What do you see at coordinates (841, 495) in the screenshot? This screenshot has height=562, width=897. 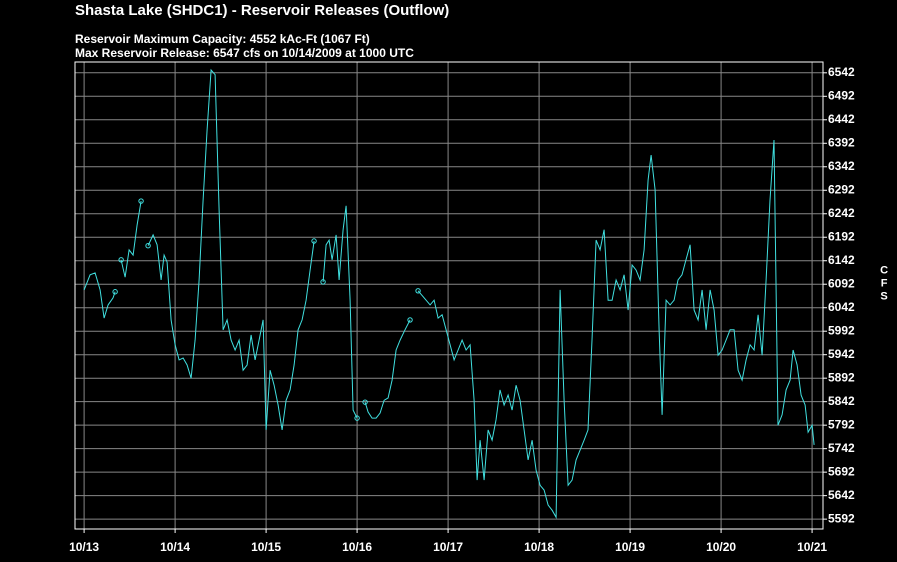 I see `y-tick-label: 5642` at bounding box center [841, 495].